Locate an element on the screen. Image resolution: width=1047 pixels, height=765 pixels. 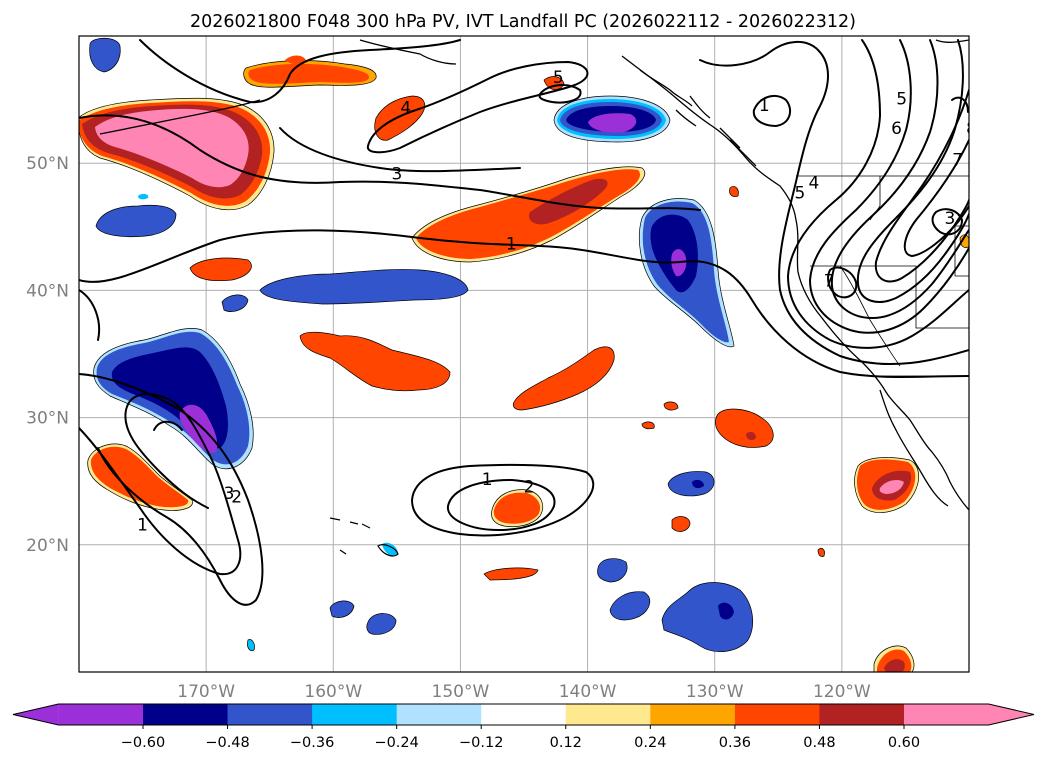
lon-tick-label: 160°W is located at coordinates (333, 692).